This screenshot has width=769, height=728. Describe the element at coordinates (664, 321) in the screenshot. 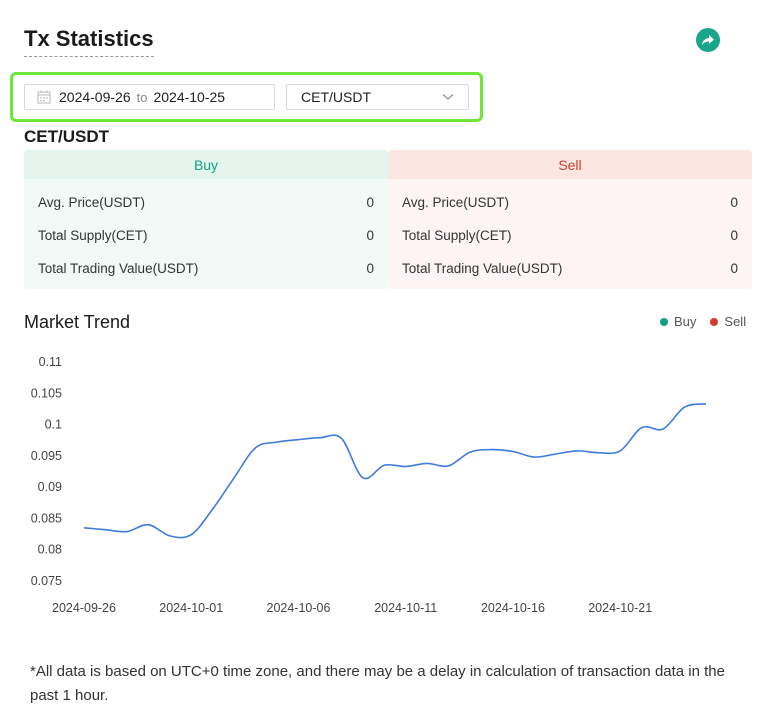

I see `legend-dot-buy` at that location.